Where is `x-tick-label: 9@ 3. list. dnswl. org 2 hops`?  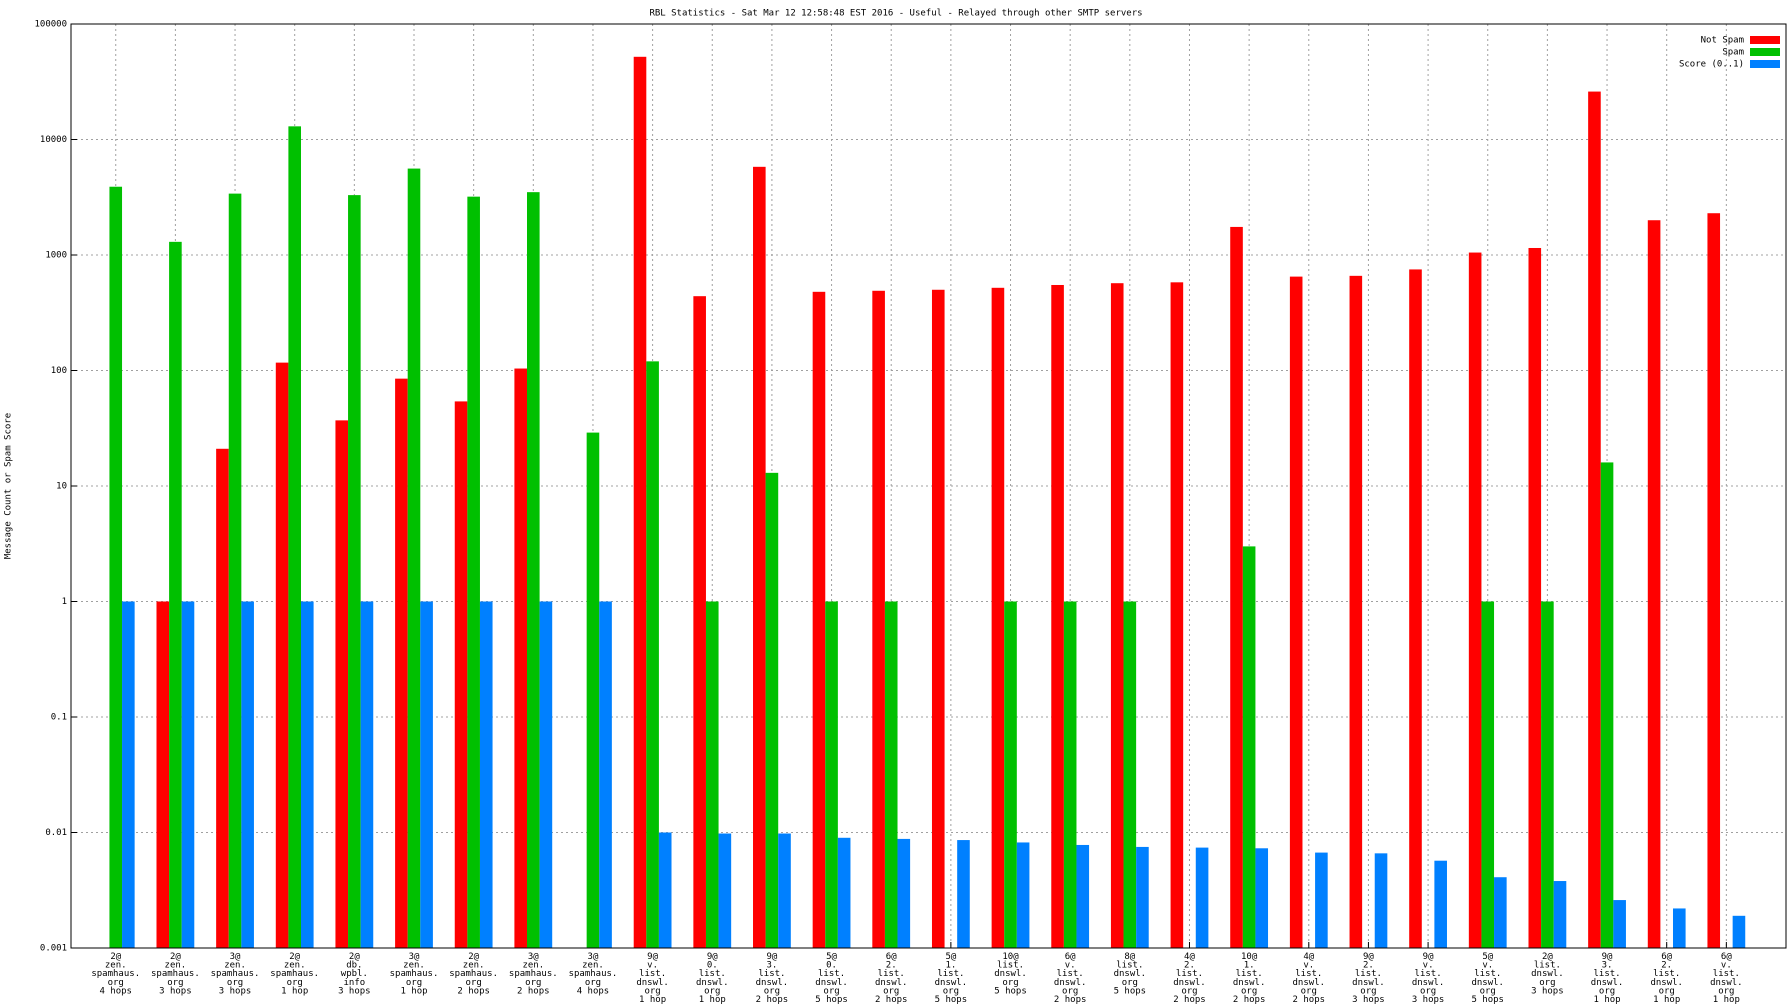
x-tick-label: 9@ 3. list. dnswl. org 2 hops is located at coordinates (772, 978).